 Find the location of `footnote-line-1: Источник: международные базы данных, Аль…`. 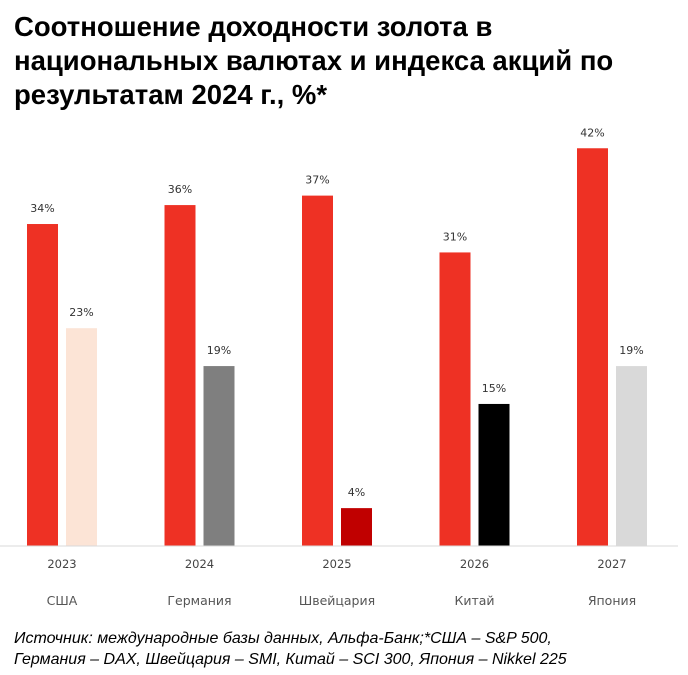

footnote-line-1: Источник: международные базы данных, Аль… is located at coordinates (283, 638).